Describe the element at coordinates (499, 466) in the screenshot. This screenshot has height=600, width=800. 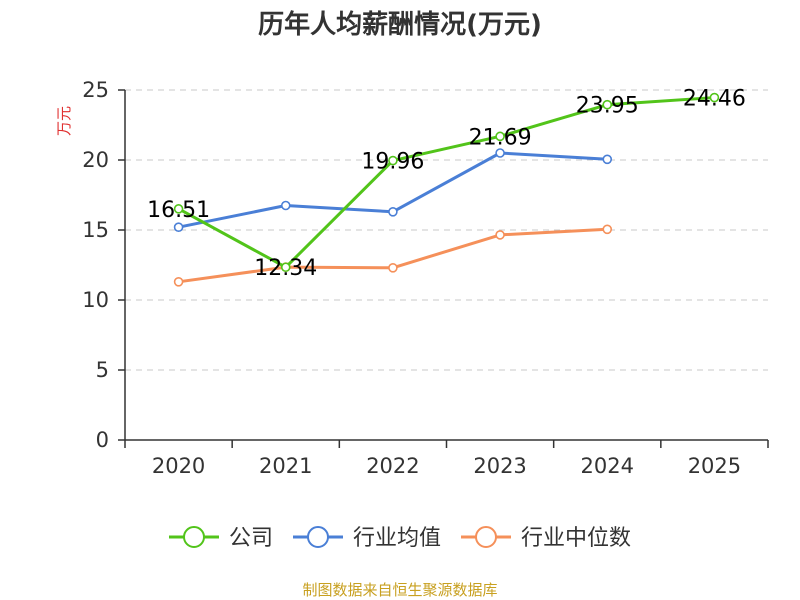
I see `x-tick-label-2023: 2023` at that location.